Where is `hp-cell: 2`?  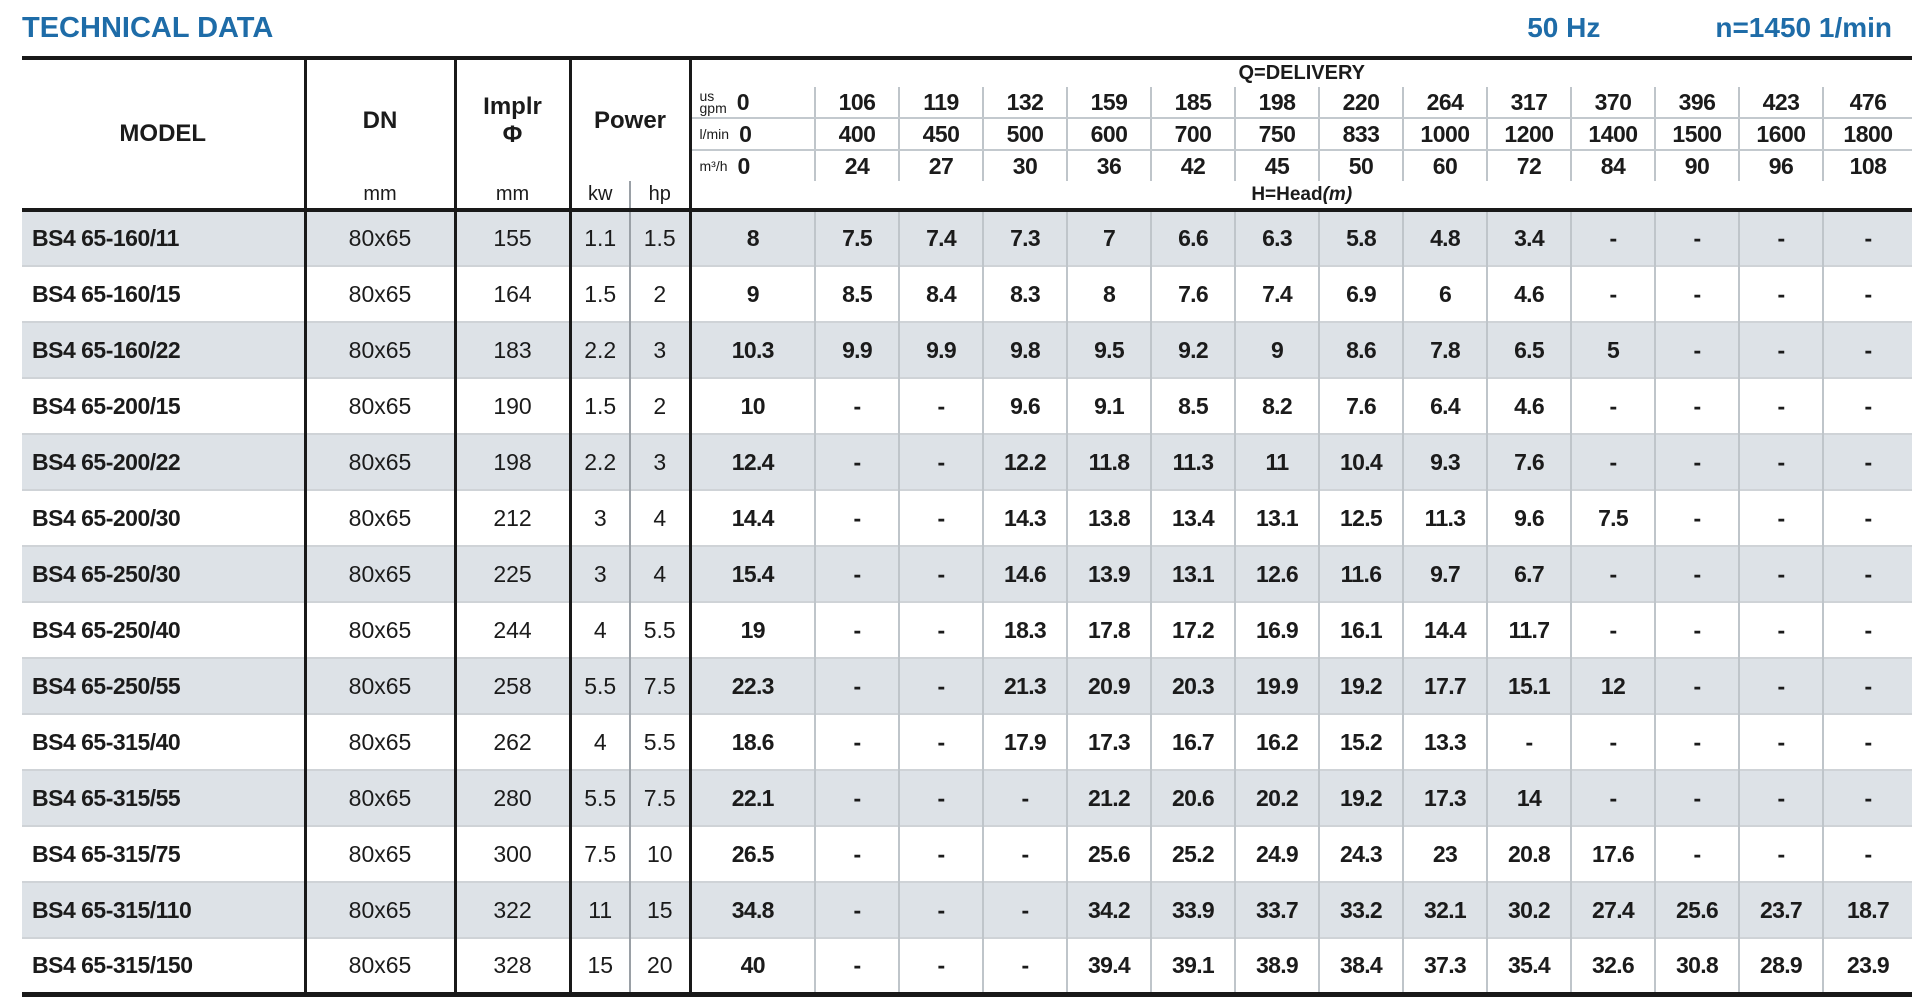
hp-cell: 2 is located at coordinates (661, 406).